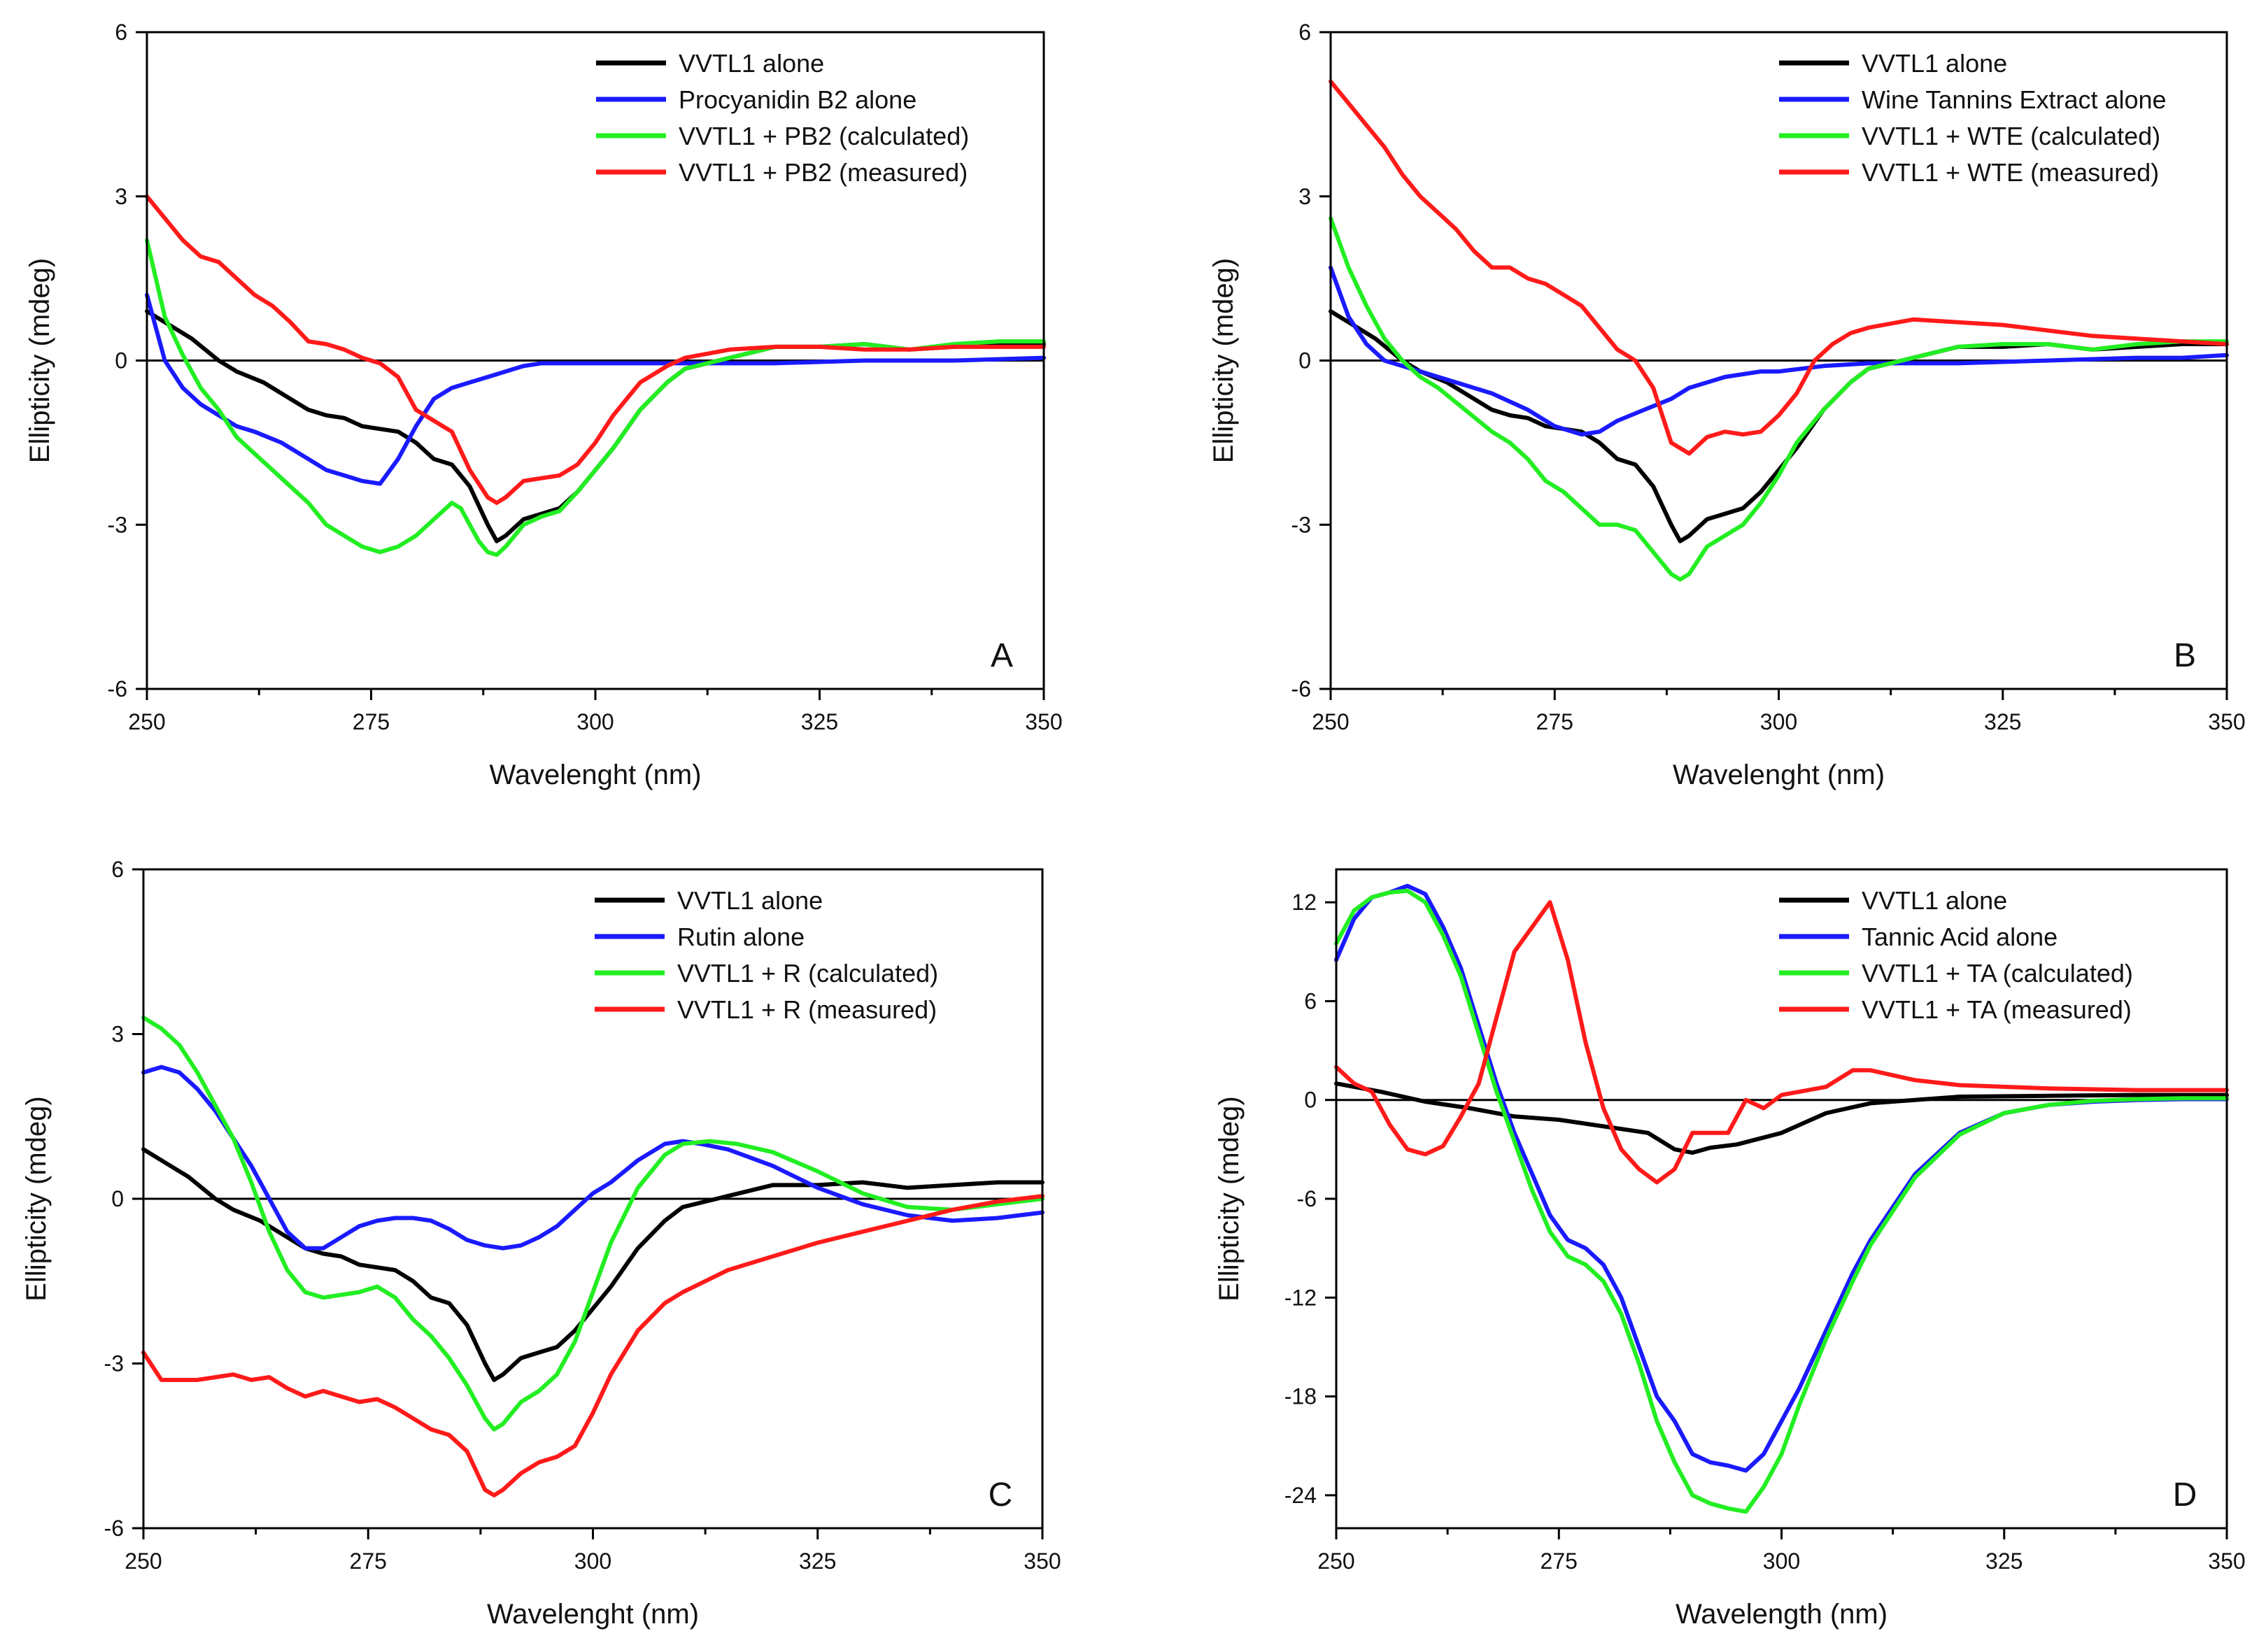 The width and height of the screenshot is (2266, 1652). Describe the element at coordinates (824, 136) in the screenshot. I see `legend-label: VVTL1 + PB2 (calculated)` at that location.